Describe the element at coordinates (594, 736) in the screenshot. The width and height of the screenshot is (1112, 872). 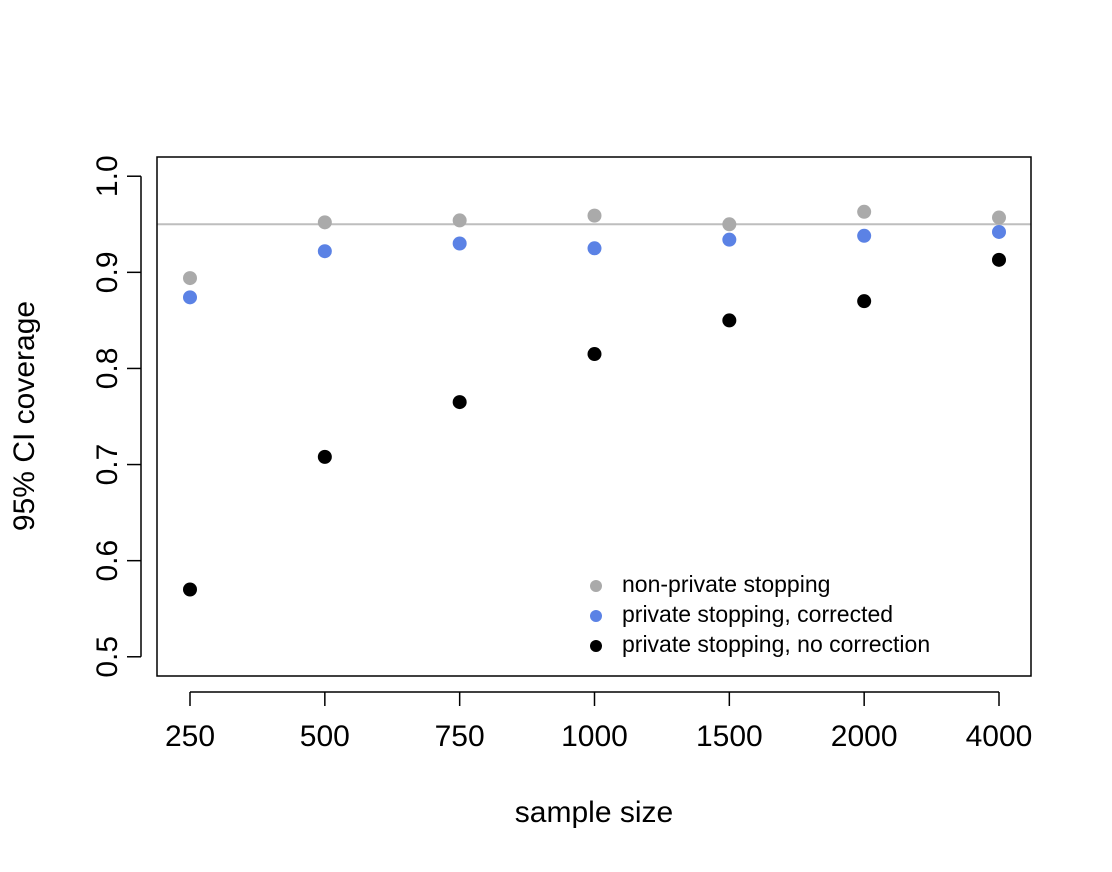
I see `x-tick-label: 1000` at that location.